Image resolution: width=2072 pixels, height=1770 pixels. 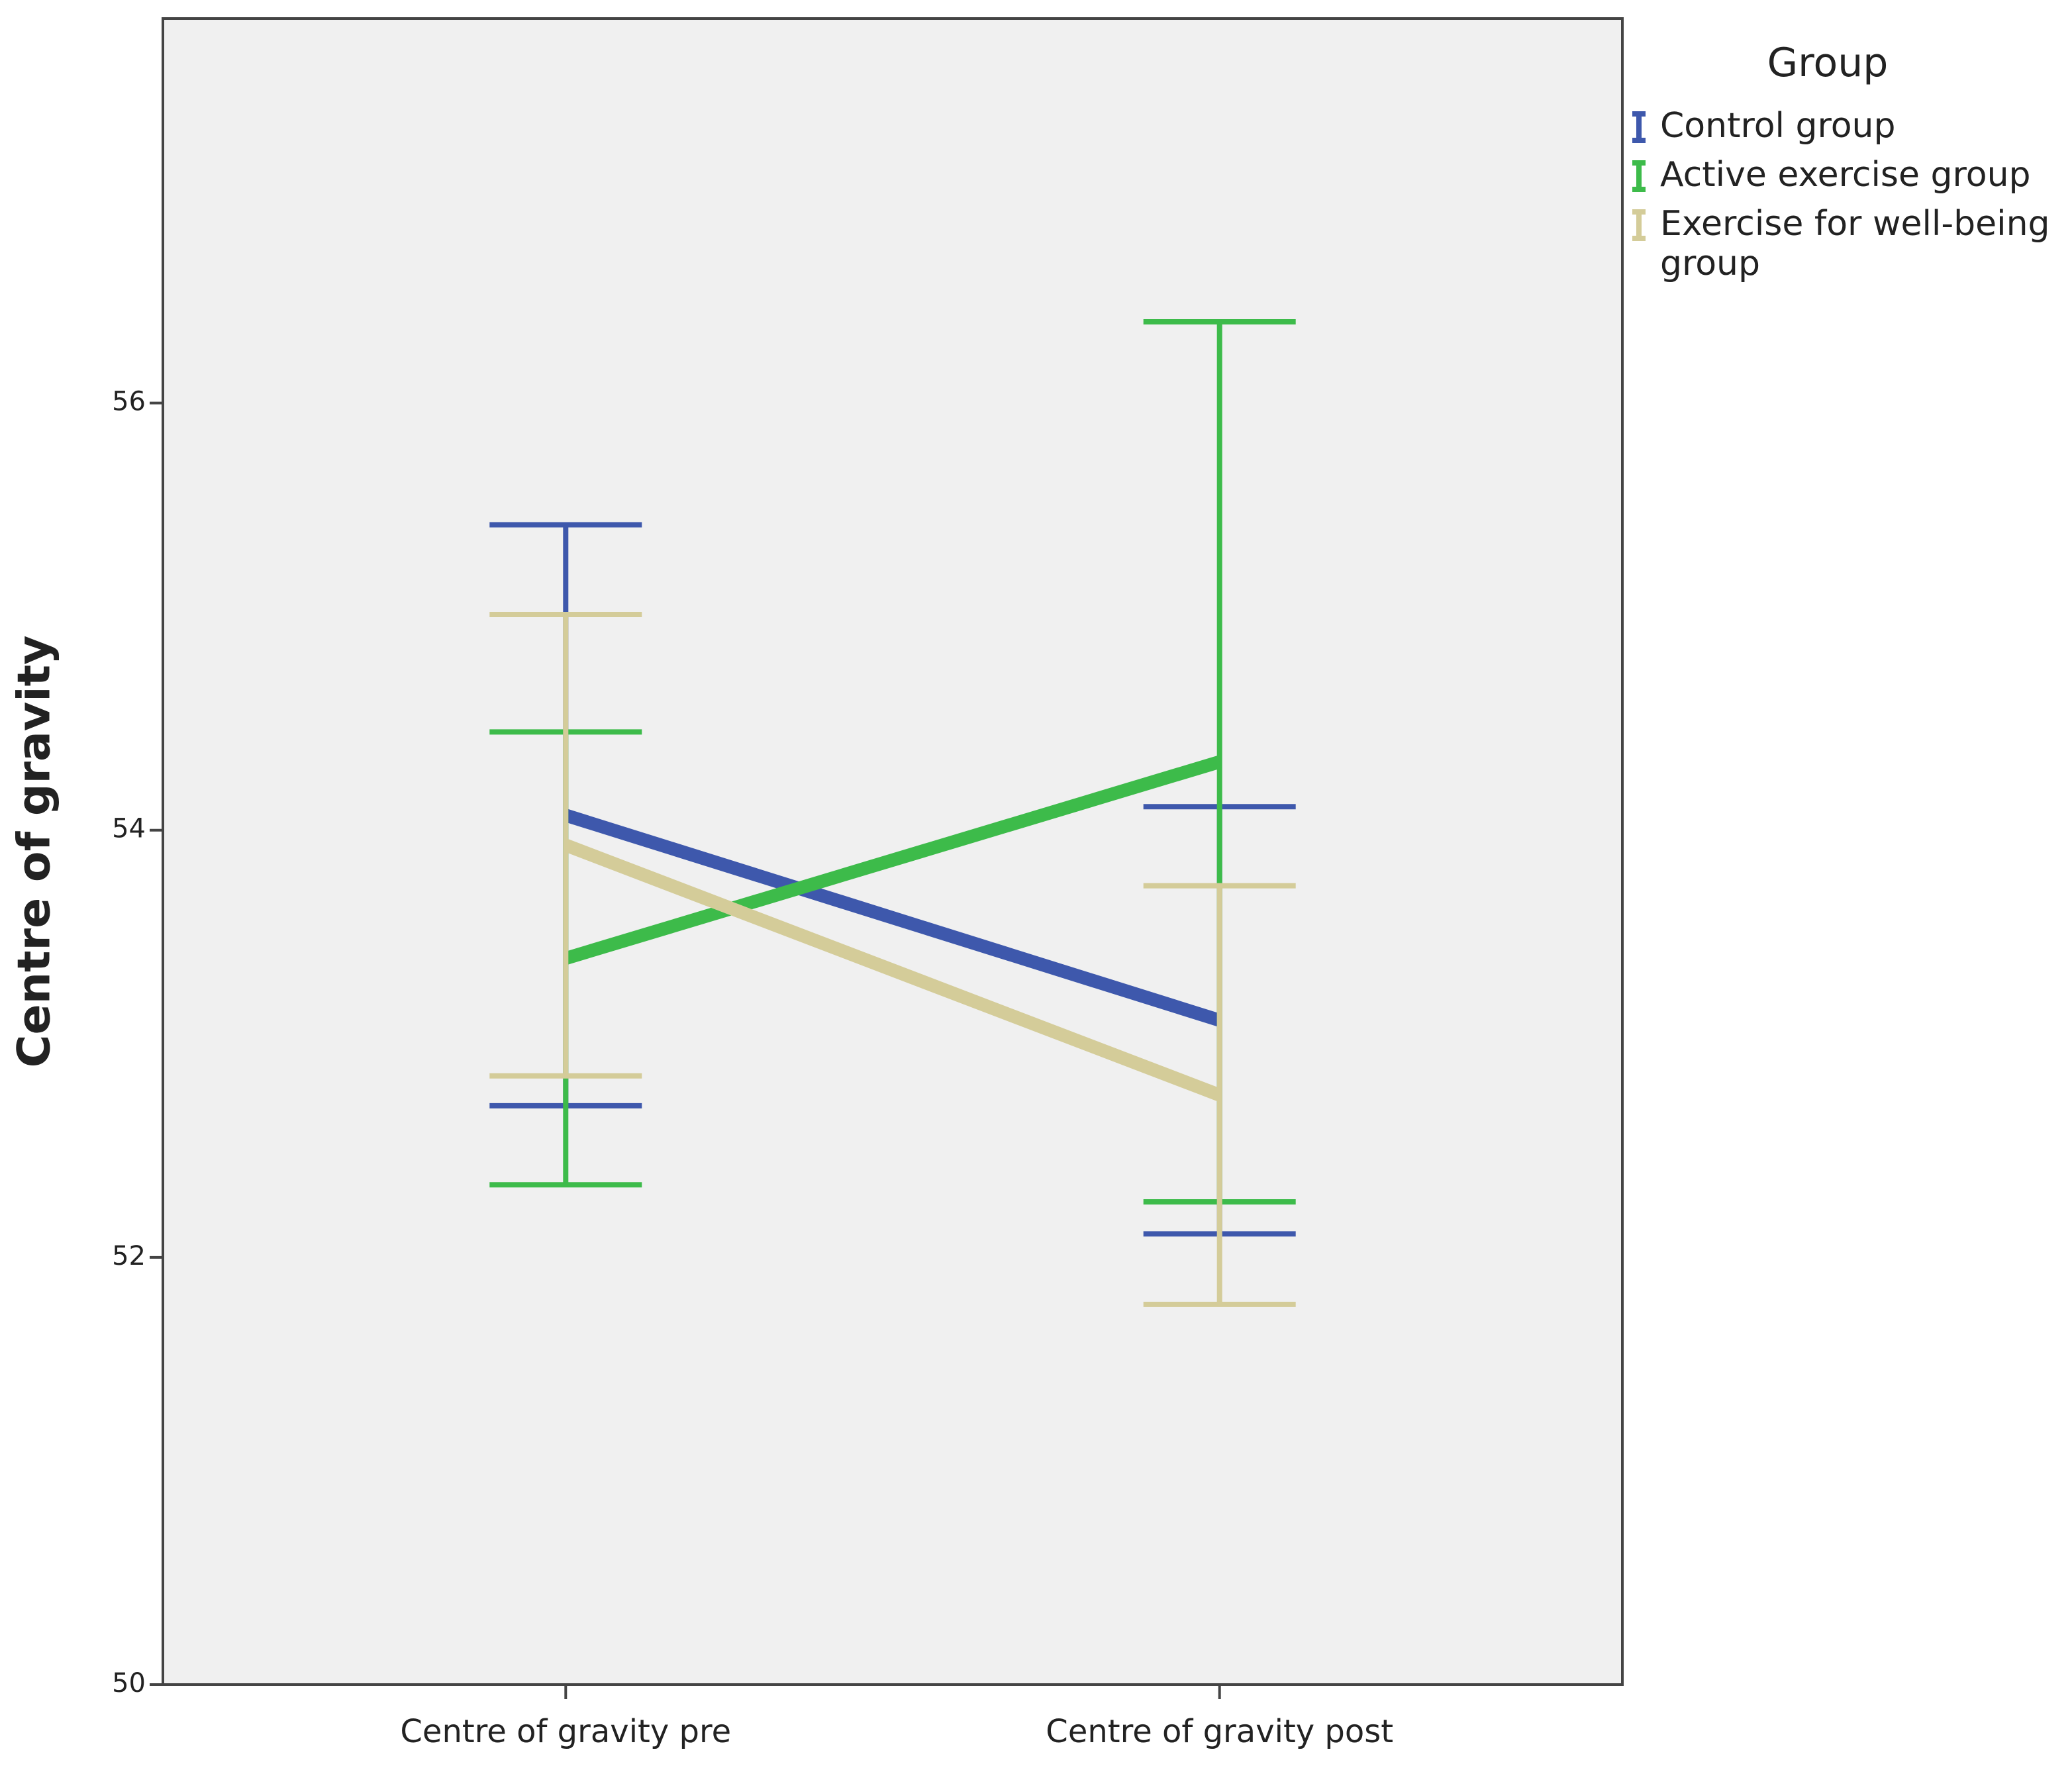 I want to click on y-tick-label: 56, so click(x=129, y=402).